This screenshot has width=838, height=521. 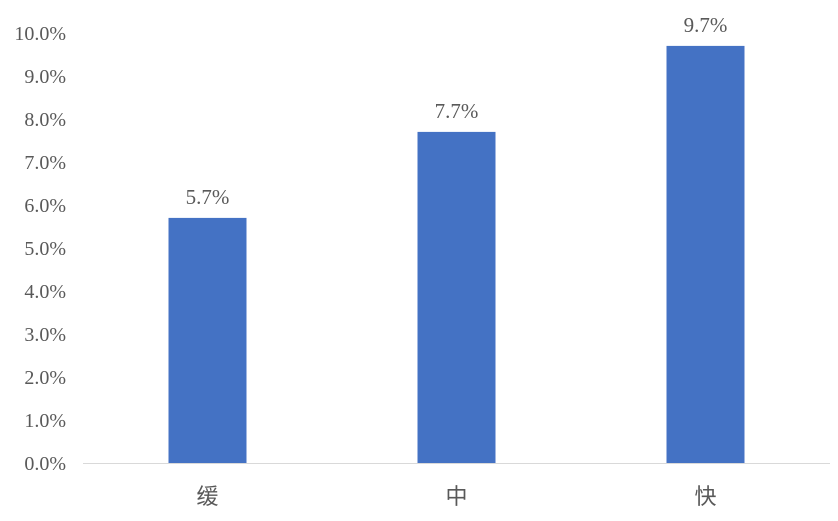 I want to click on y-tick-label: 10.0%, so click(x=40, y=34).